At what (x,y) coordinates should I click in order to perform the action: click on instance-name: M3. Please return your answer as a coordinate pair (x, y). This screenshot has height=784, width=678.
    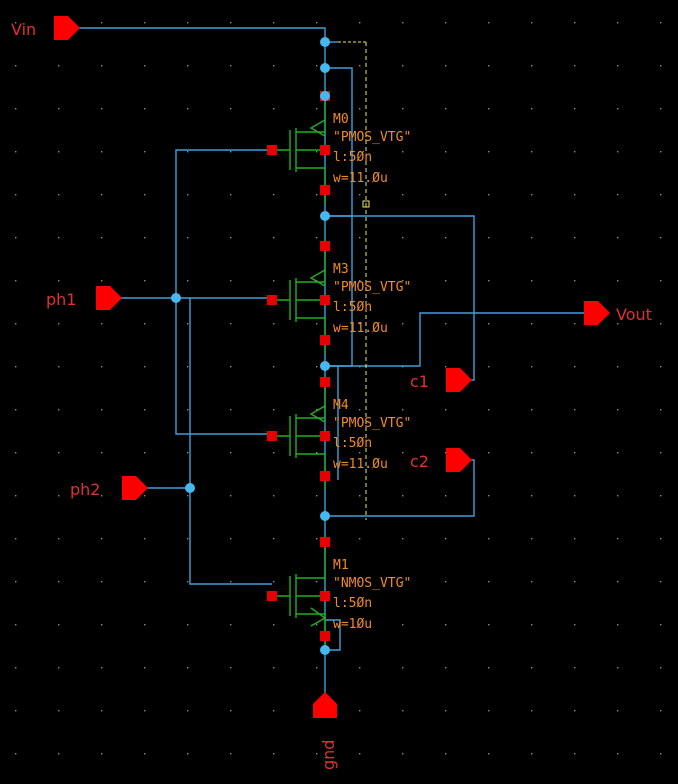
    Looking at the image, I should click on (341, 269).